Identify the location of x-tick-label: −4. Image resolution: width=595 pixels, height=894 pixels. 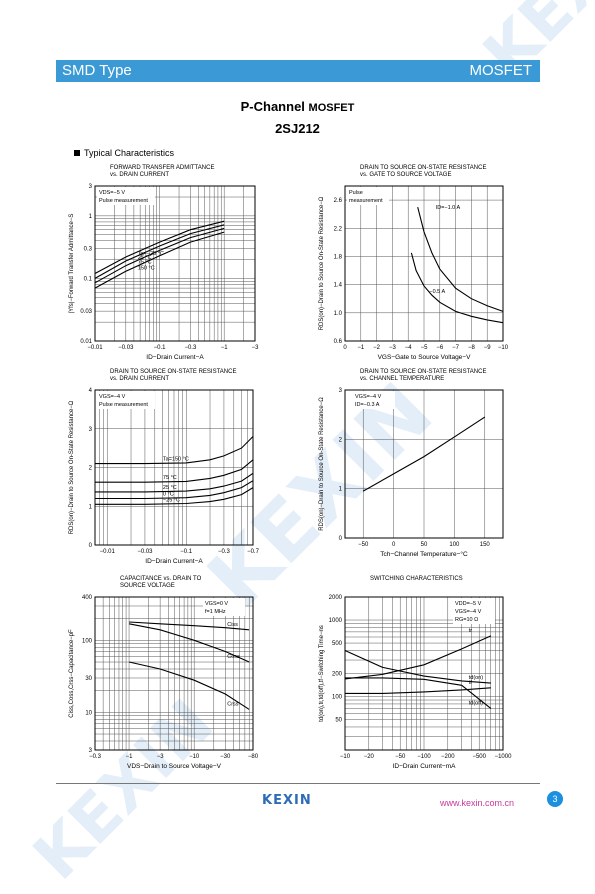
(409, 348).